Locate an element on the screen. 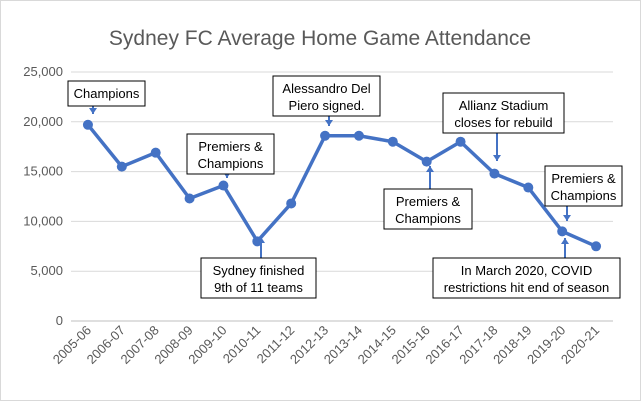 This screenshot has height=401, width=641. x-tick-label: 2009-10 is located at coordinates (207, 345).